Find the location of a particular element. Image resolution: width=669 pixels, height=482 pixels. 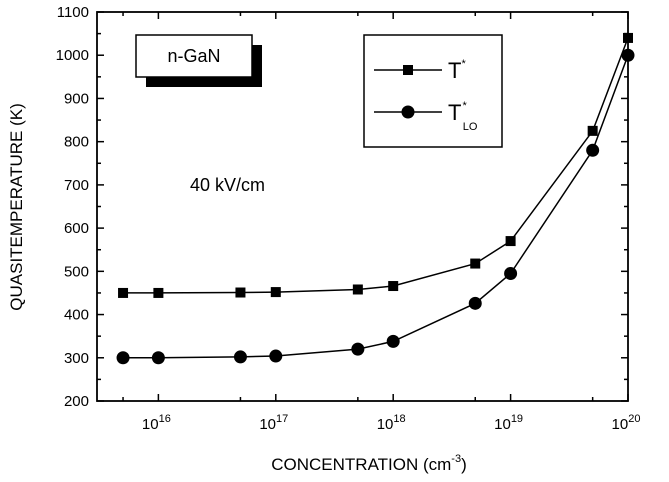

legend-label-square: T* is located at coordinates (457, 70).